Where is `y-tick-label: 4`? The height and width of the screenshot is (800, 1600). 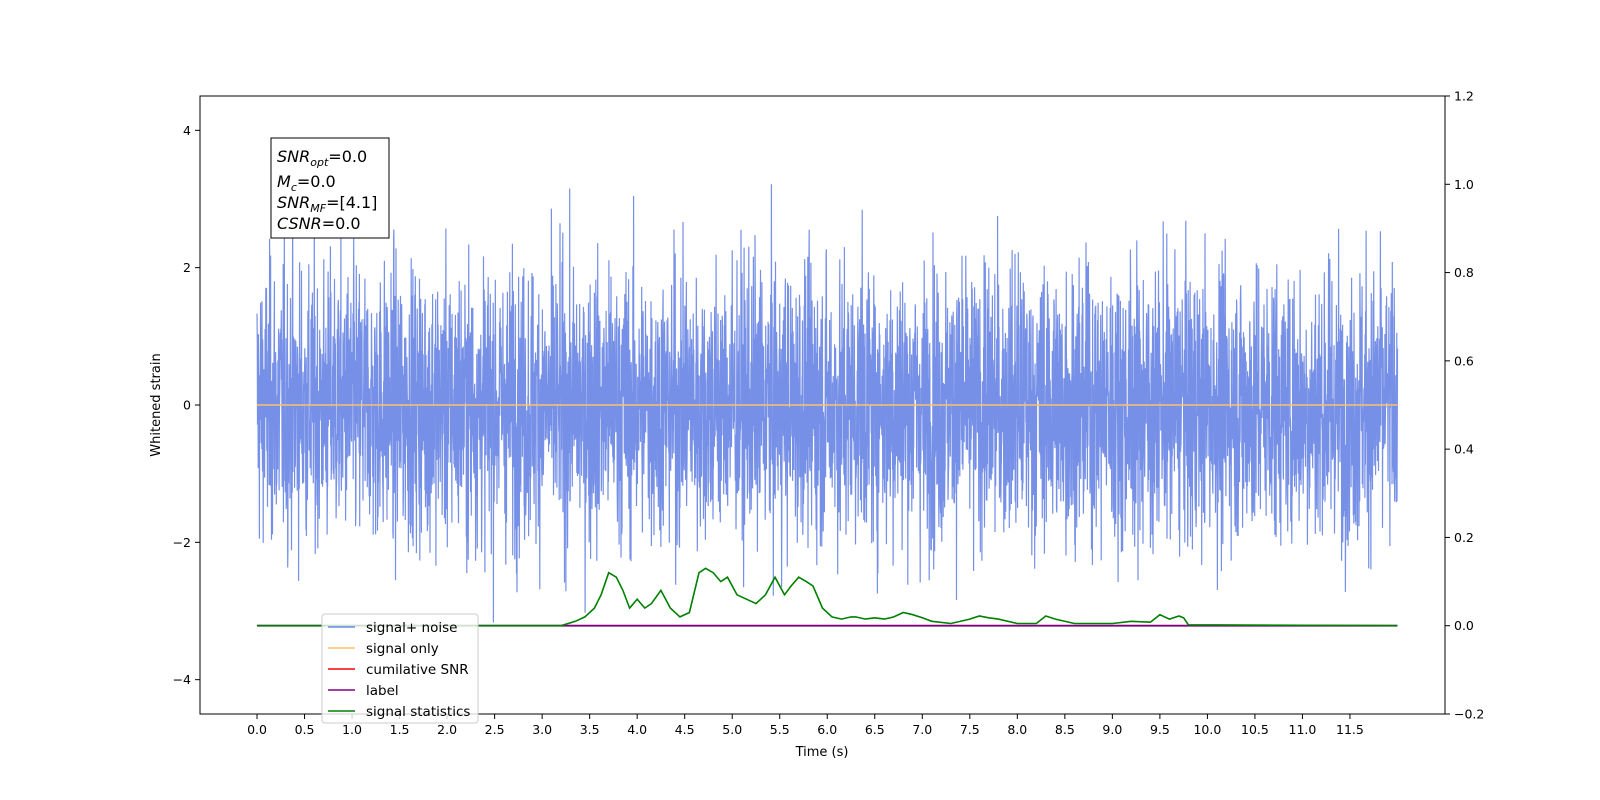 y-tick-label: 4 is located at coordinates (187, 130).